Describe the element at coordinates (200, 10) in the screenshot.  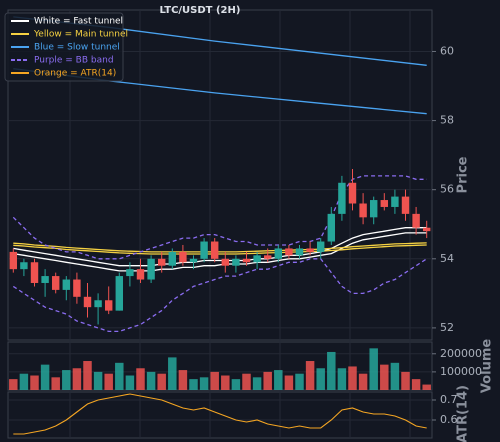
I see `chart-title: LTC/USDT (2H)` at that location.